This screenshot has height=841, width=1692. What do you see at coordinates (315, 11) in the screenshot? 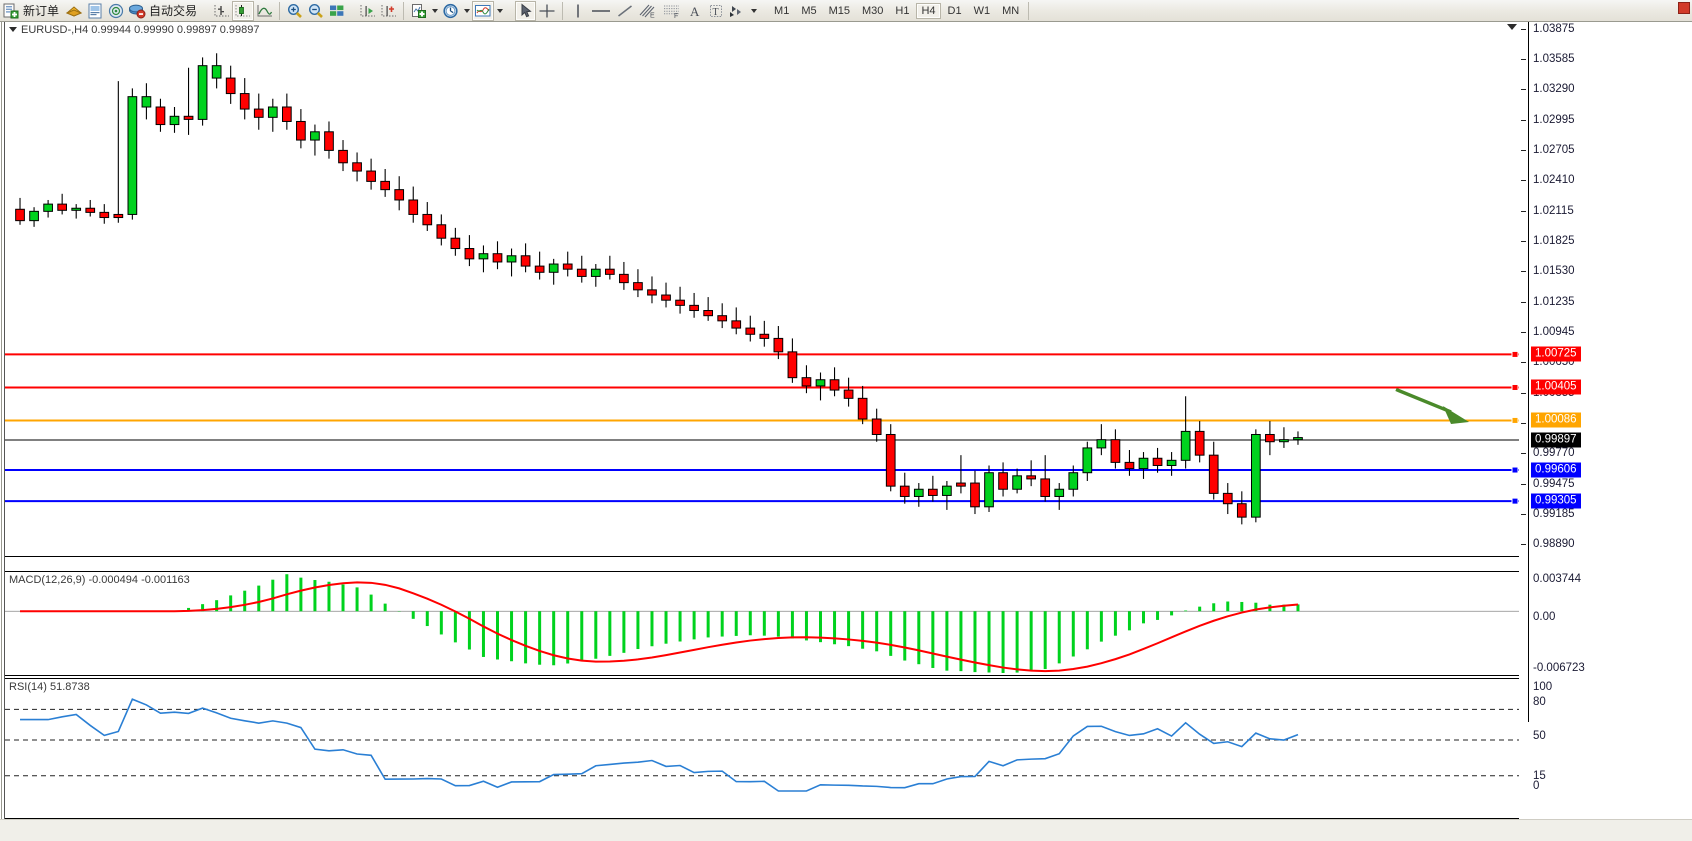
I see `zoom-out-icon` at bounding box center [315, 11].